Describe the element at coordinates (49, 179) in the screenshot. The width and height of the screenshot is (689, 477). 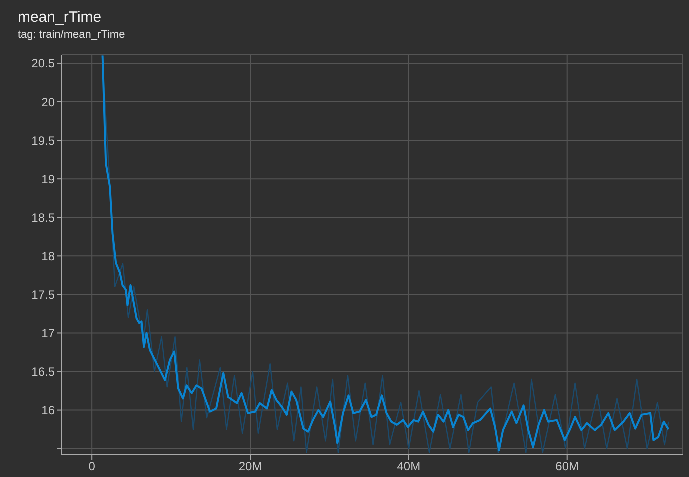
I see `y-tick-label: 19` at that location.